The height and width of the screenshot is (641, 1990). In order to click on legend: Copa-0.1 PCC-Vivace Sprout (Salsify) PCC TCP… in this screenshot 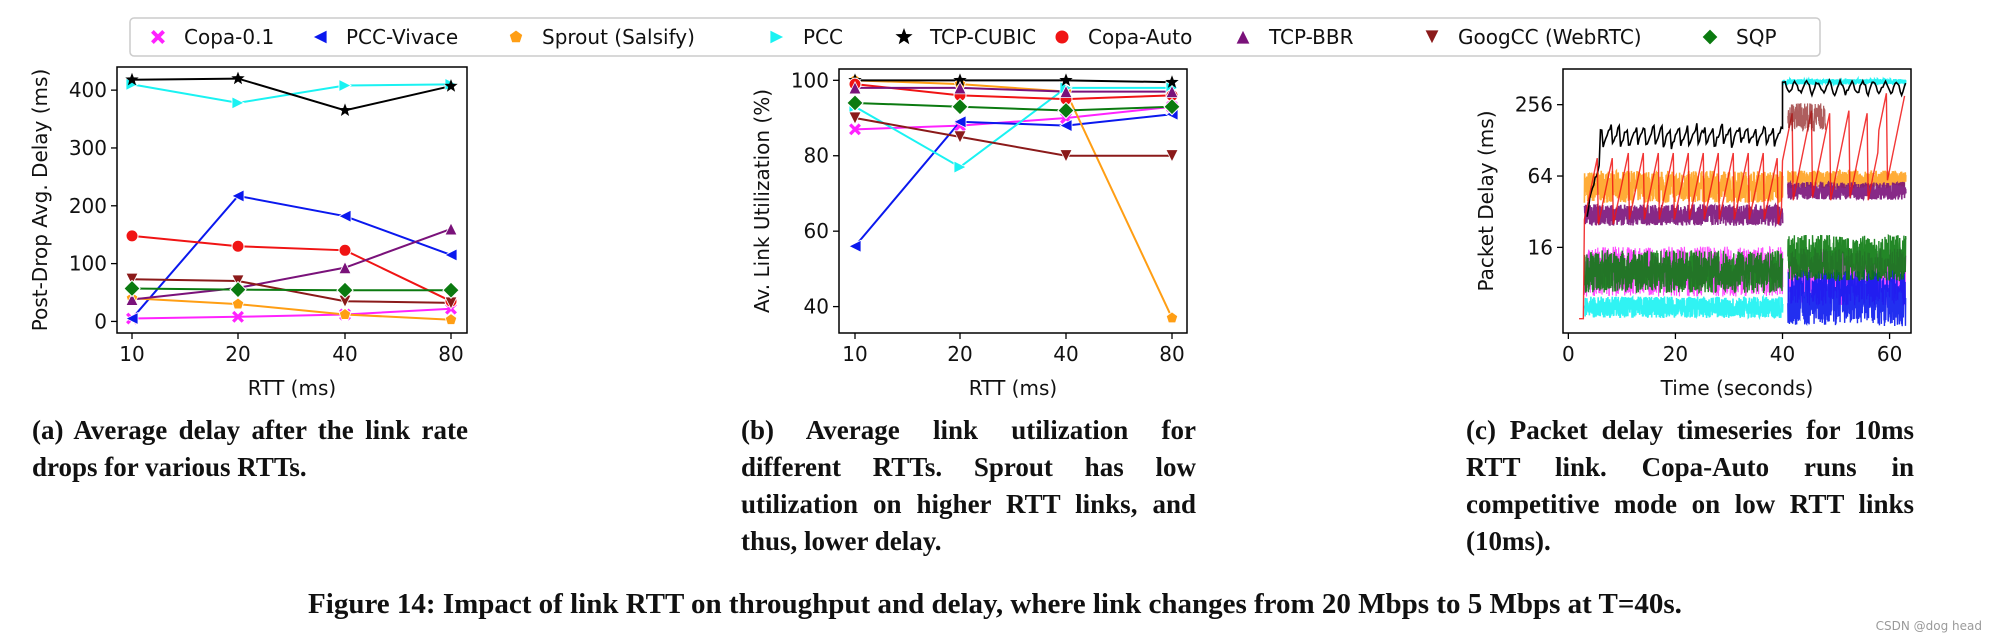, I will do `click(975, 37)`.